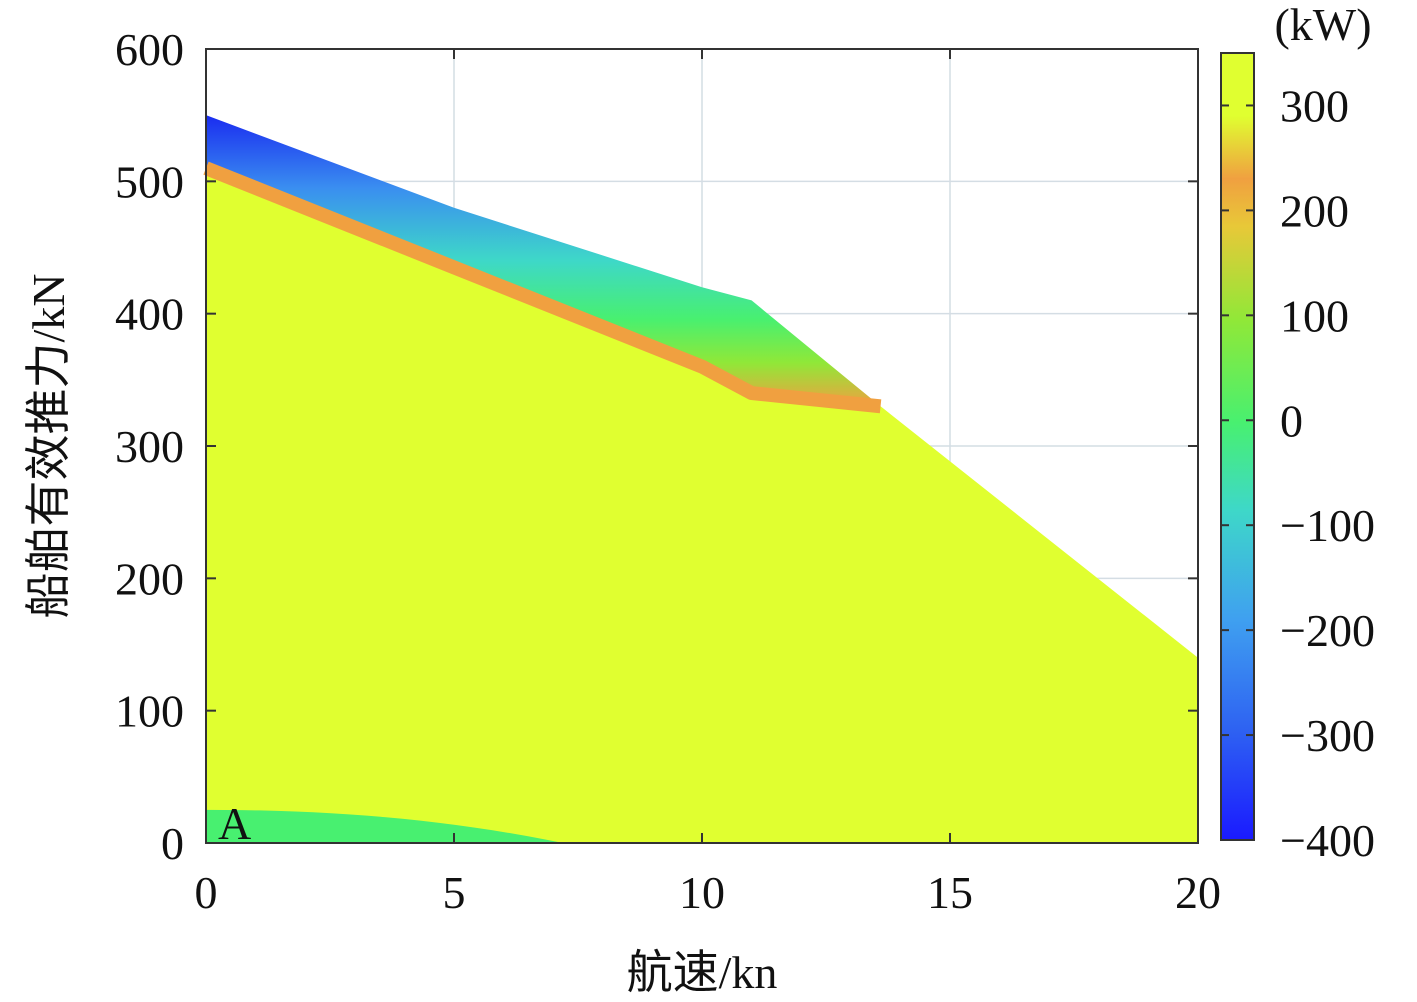 Image resolution: width=1417 pixels, height=1002 pixels. Describe the element at coordinates (48, 446) in the screenshot. I see `y-axis-label: 船舶有效推力/kN` at that location.